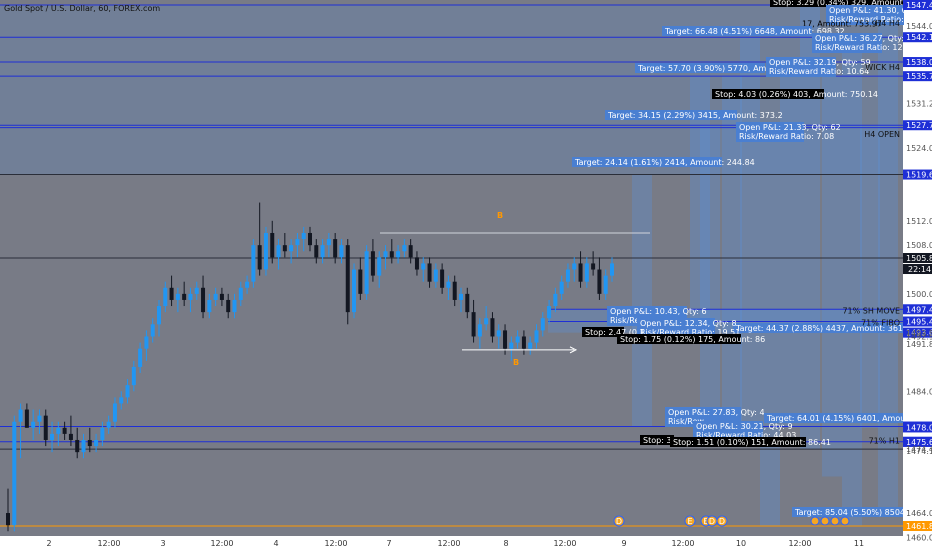 The width and height of the screenshot is (932, 550). What do you see at coordinates (690, 521) in the screenshot?
I see `event-icon: E` at bounding box center [690, 521].